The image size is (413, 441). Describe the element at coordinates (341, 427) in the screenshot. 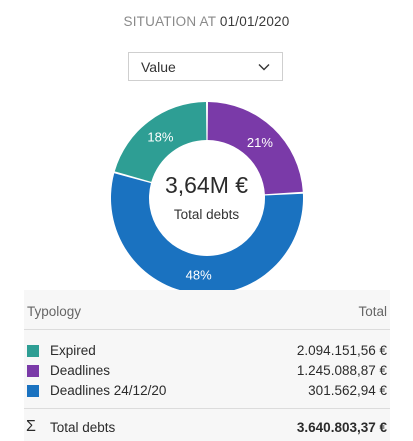

I see `total-value: 3.640.803,37 €` at that location.